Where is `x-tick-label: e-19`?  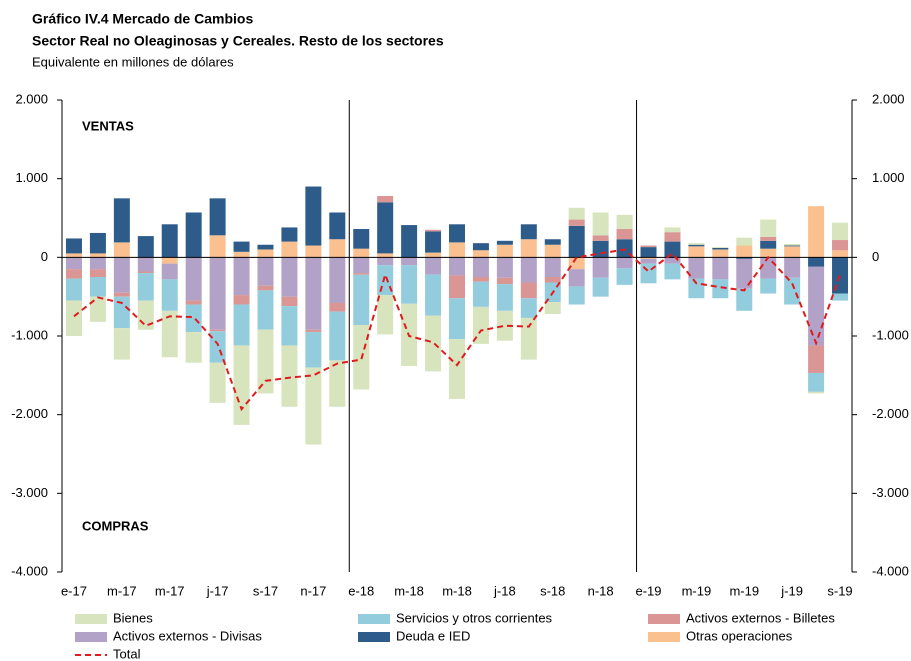
x-tick-label: e-19 is located at coordinates (648, 590).